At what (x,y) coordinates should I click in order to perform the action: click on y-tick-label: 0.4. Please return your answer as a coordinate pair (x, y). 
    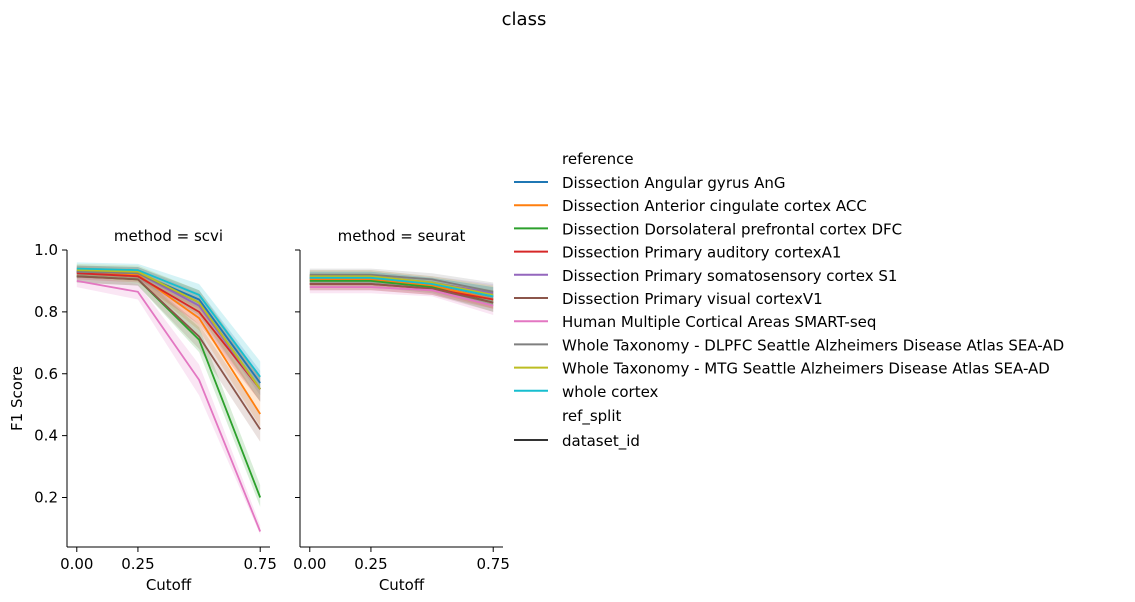
    Looking at the image, I should click on (46, 436).